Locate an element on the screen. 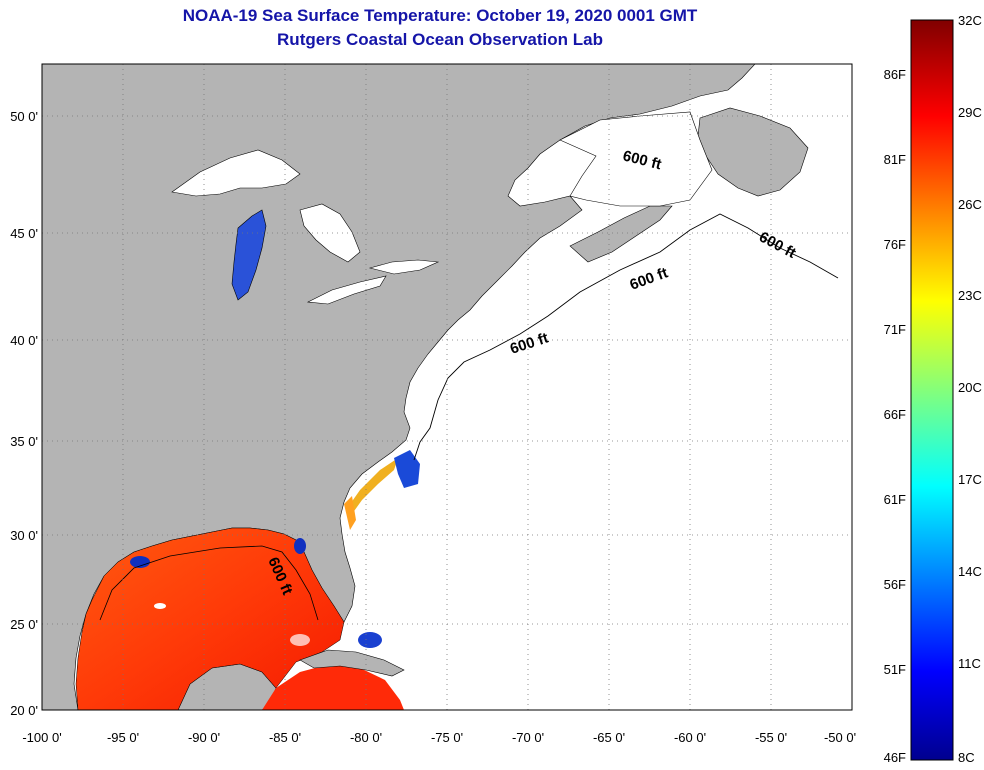 This screenshot has width=984, height=770. lon-tick-label: -90 0' is located at coordinates (204, 737).